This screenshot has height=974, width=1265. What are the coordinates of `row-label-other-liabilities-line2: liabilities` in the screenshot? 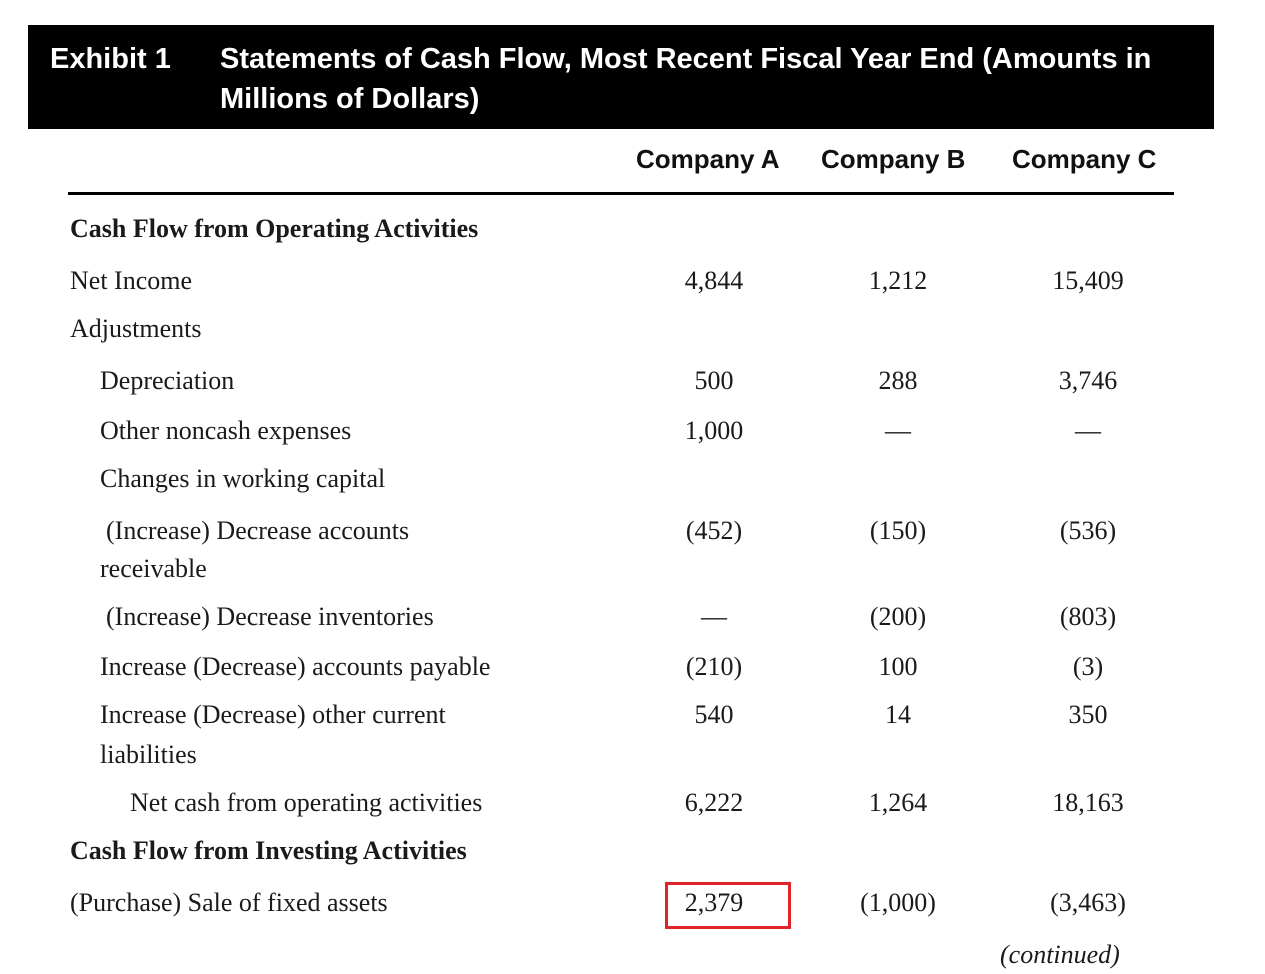 It's located at (148, 754).